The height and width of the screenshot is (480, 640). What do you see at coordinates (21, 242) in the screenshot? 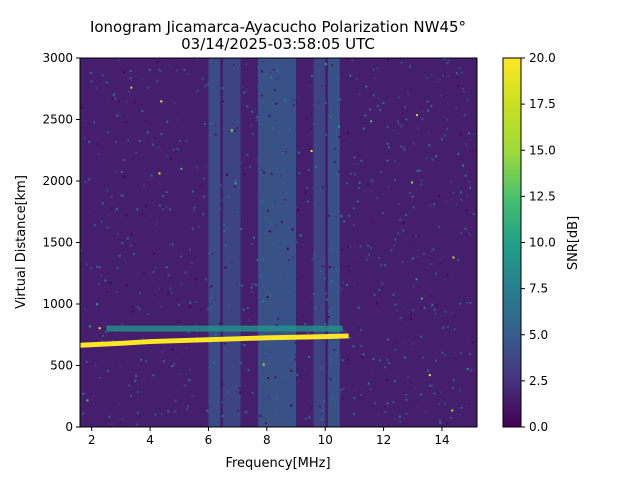
I see `y-axis-label: Virtual Distance[km]` at bounding box center [21, 242].